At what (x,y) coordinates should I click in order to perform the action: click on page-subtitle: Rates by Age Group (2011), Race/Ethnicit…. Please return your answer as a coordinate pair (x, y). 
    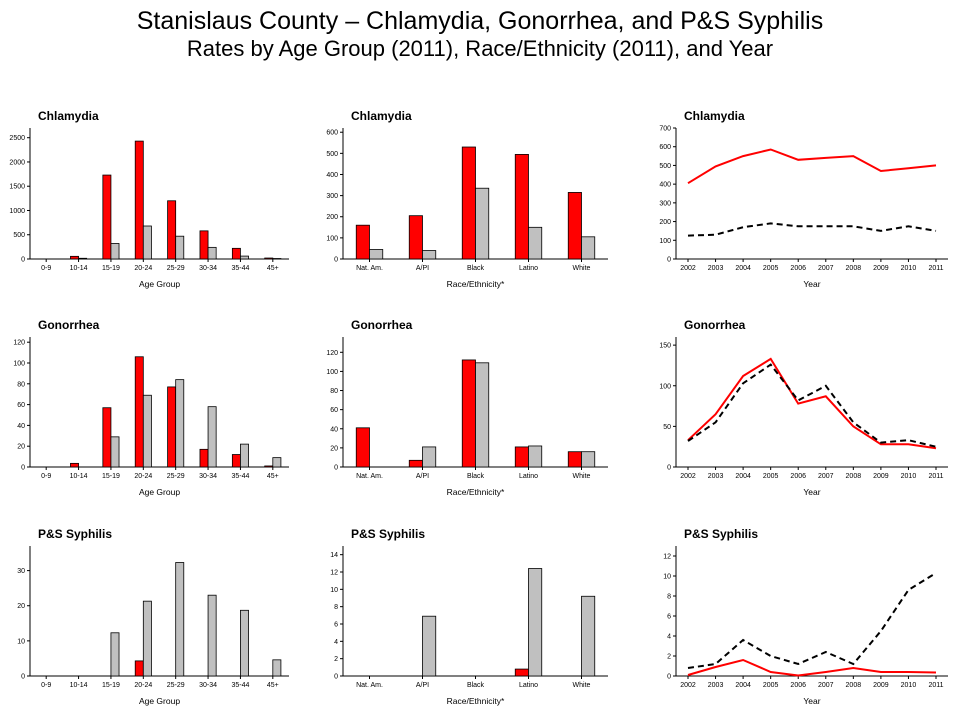
    Looking at the image, I should click on (480, 48).